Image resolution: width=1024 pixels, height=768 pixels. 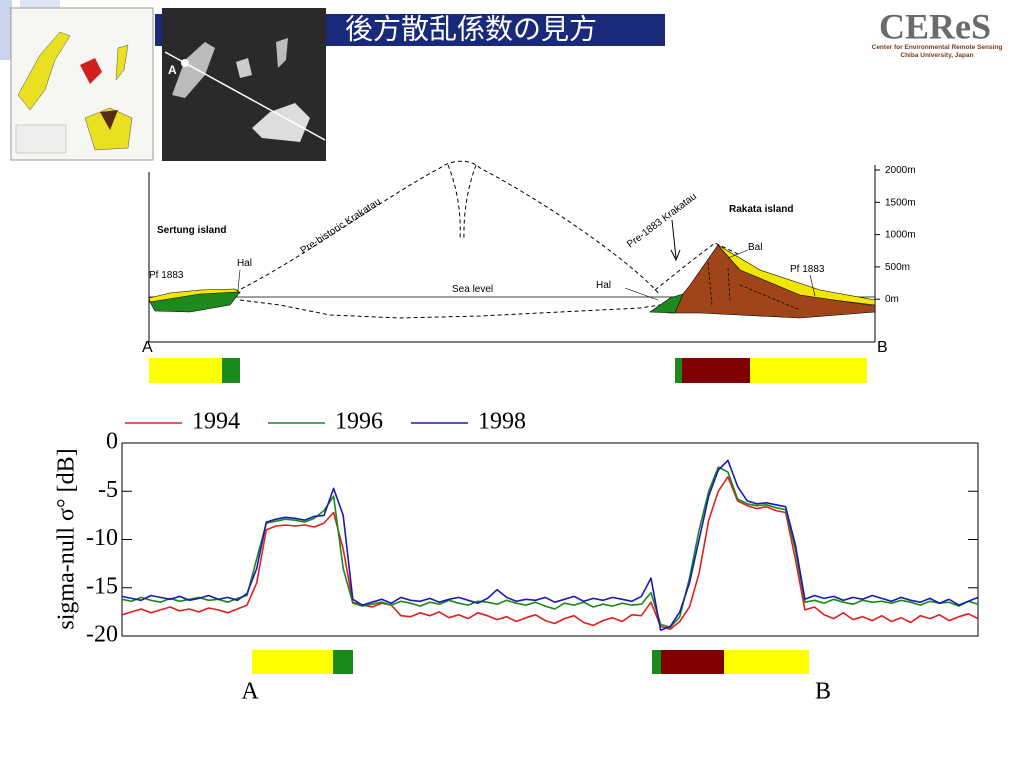 What do you see at coordinates (697, 266) in the screenshot?
I see `pre1883-profile` at bounding box center [697, 266].